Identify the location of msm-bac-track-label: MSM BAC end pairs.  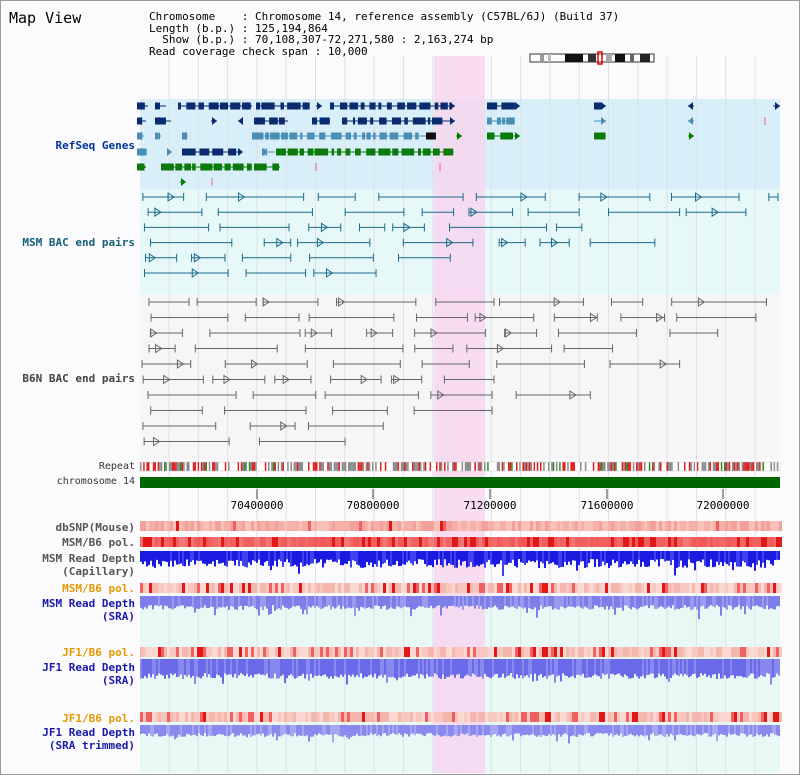
(78, 242).